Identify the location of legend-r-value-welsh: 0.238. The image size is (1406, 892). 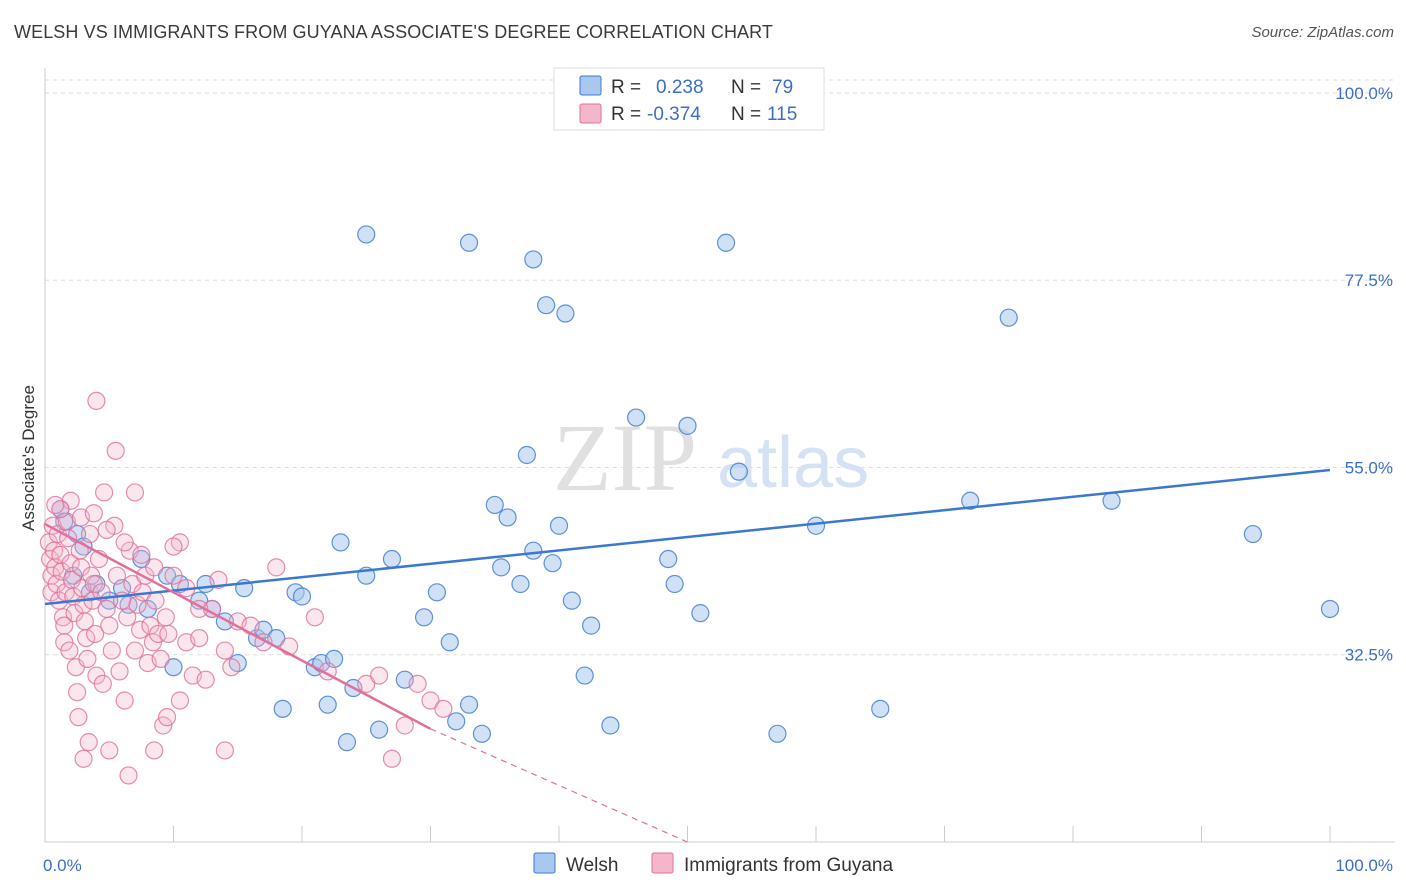
(680, 87).